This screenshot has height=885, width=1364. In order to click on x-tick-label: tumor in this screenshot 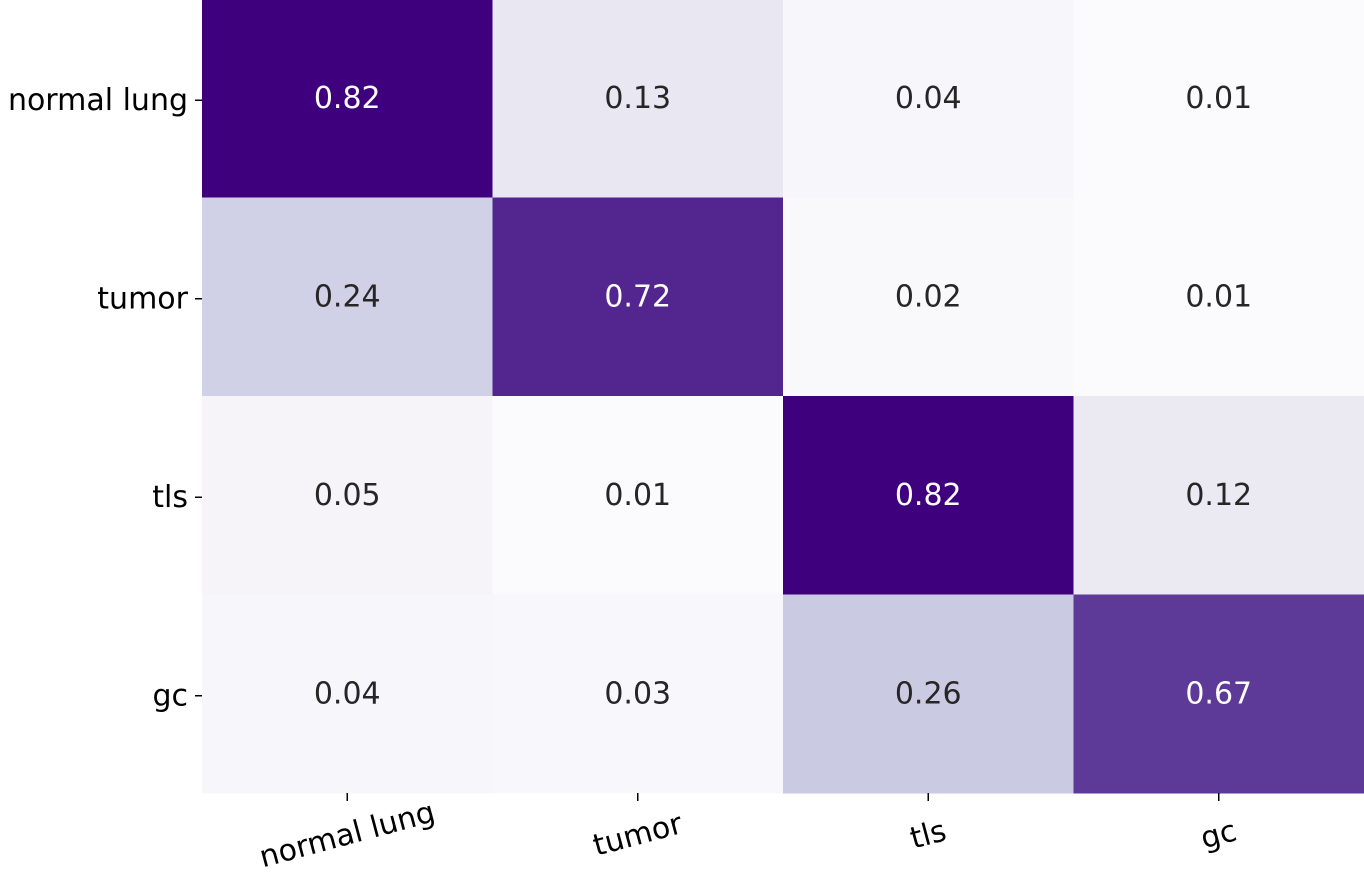, I will do `click(637, 834)`.